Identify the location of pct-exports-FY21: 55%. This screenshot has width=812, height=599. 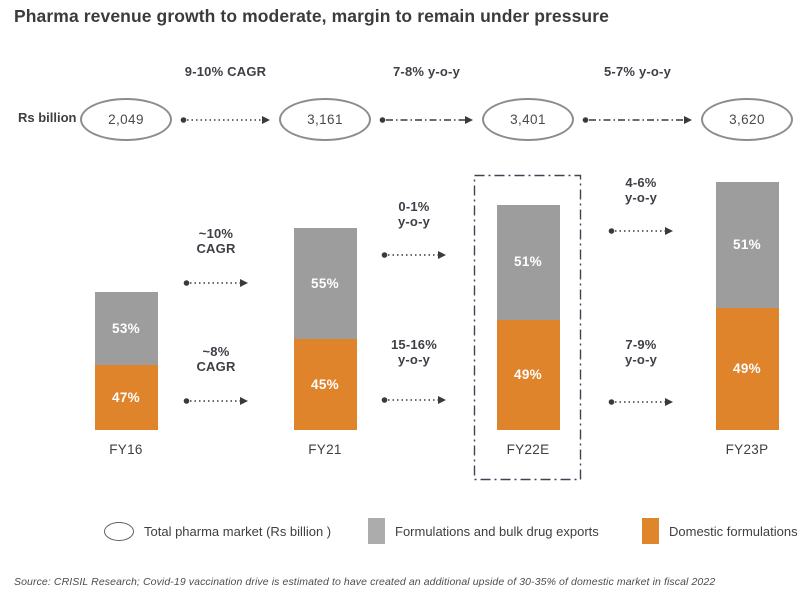
(325, 283).